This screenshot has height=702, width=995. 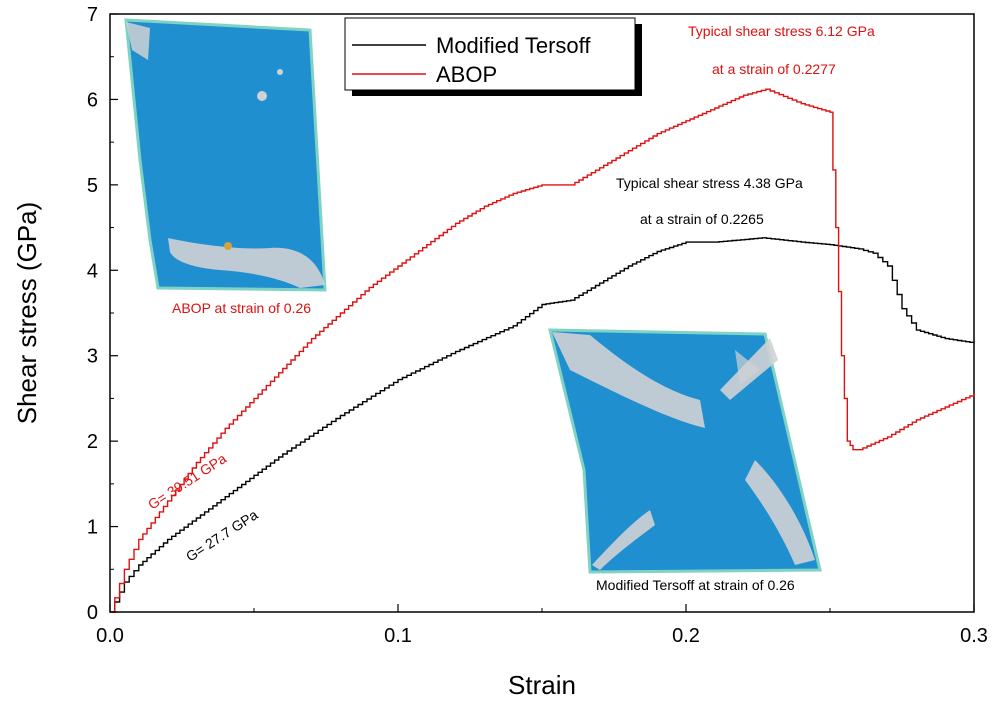 What do you see at coordinates (102, 314) in the screenshot?
I see `y-axis-ticks: 0 1 2 3 4 5 6 7` at bounding box center [102, 314].